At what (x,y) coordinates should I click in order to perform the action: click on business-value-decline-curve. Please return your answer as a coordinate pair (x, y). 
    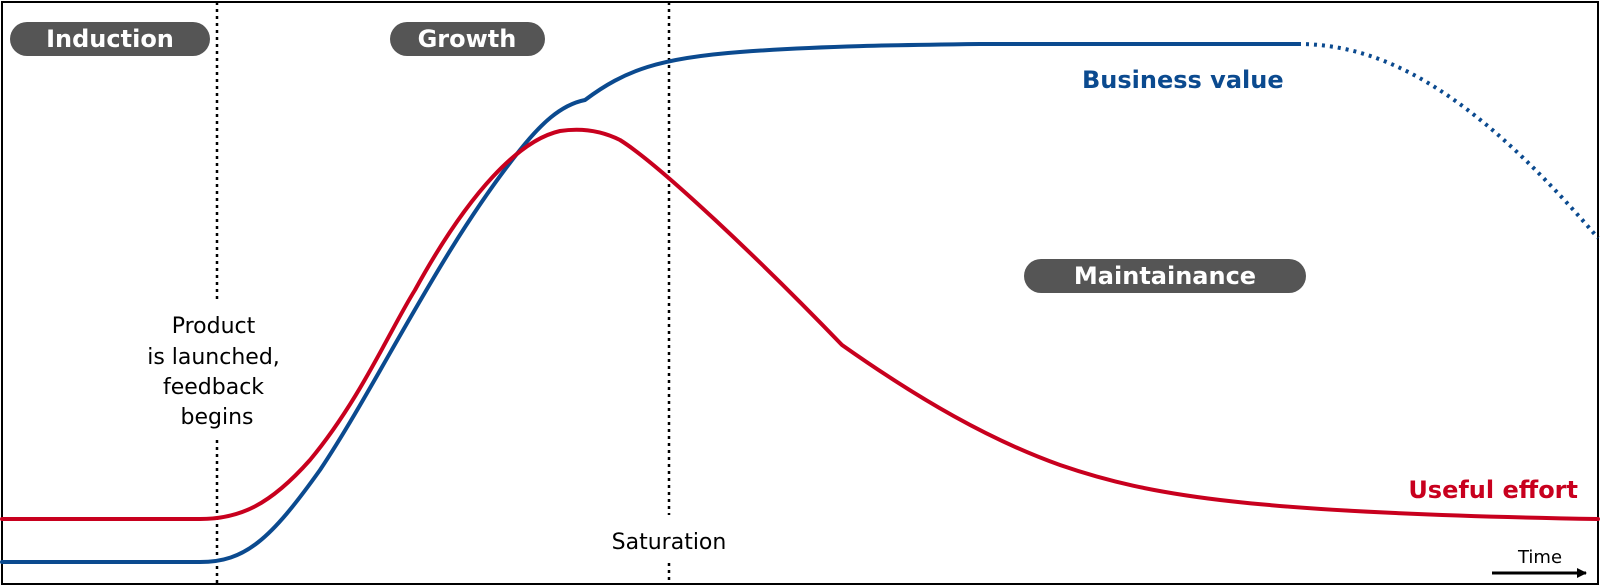
    Looking at the image, I should click on (1448, 141).